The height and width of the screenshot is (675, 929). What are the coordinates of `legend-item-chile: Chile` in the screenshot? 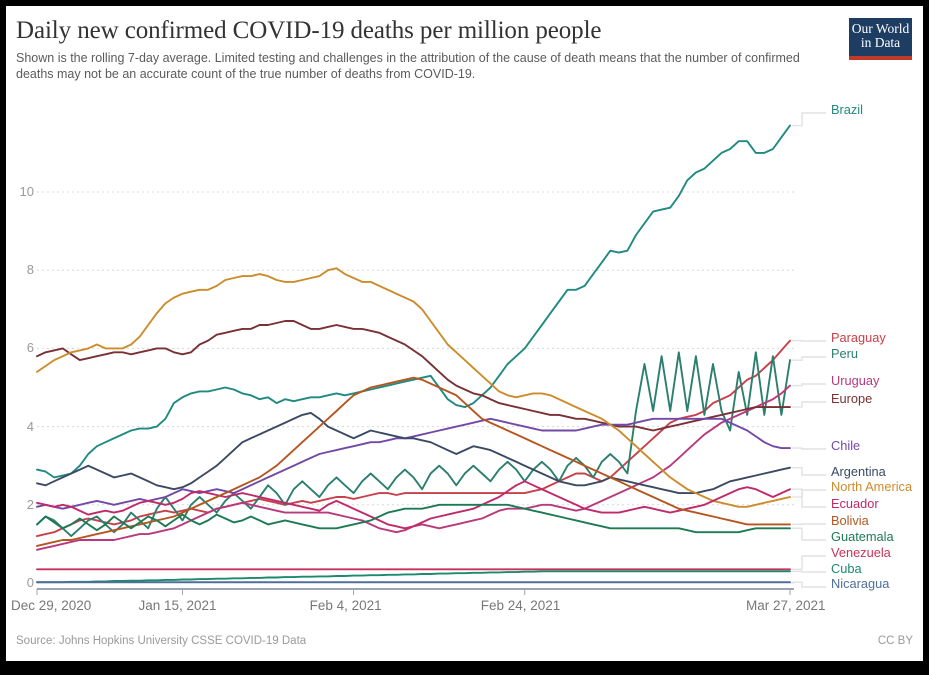 It's located at (846, 445).